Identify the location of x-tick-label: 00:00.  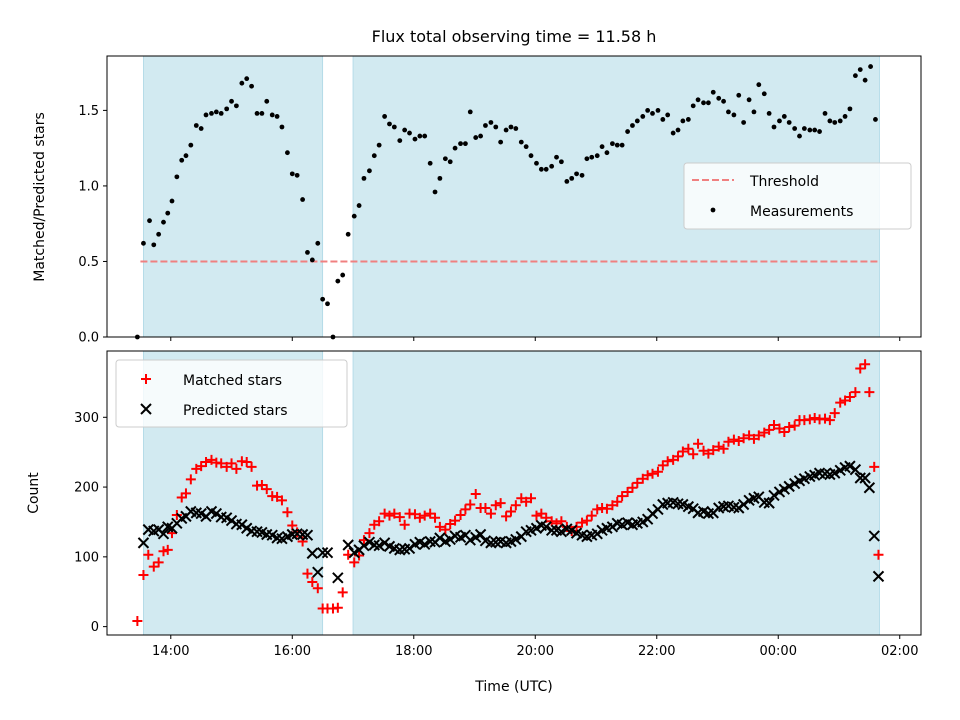
(778, 651).